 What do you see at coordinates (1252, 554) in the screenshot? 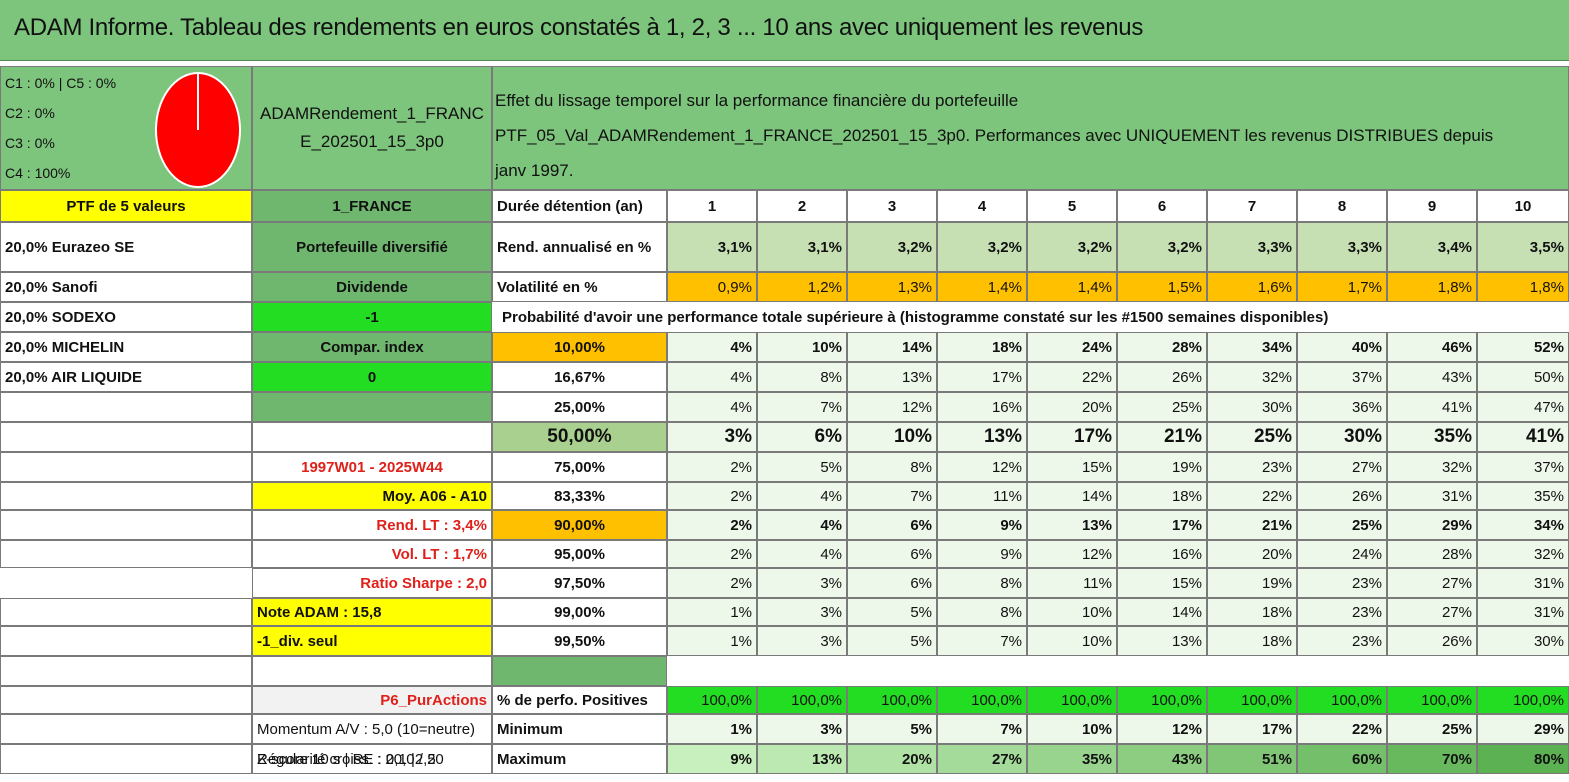
I see `prob-value: 20%` at bounding box center [1252, 554].